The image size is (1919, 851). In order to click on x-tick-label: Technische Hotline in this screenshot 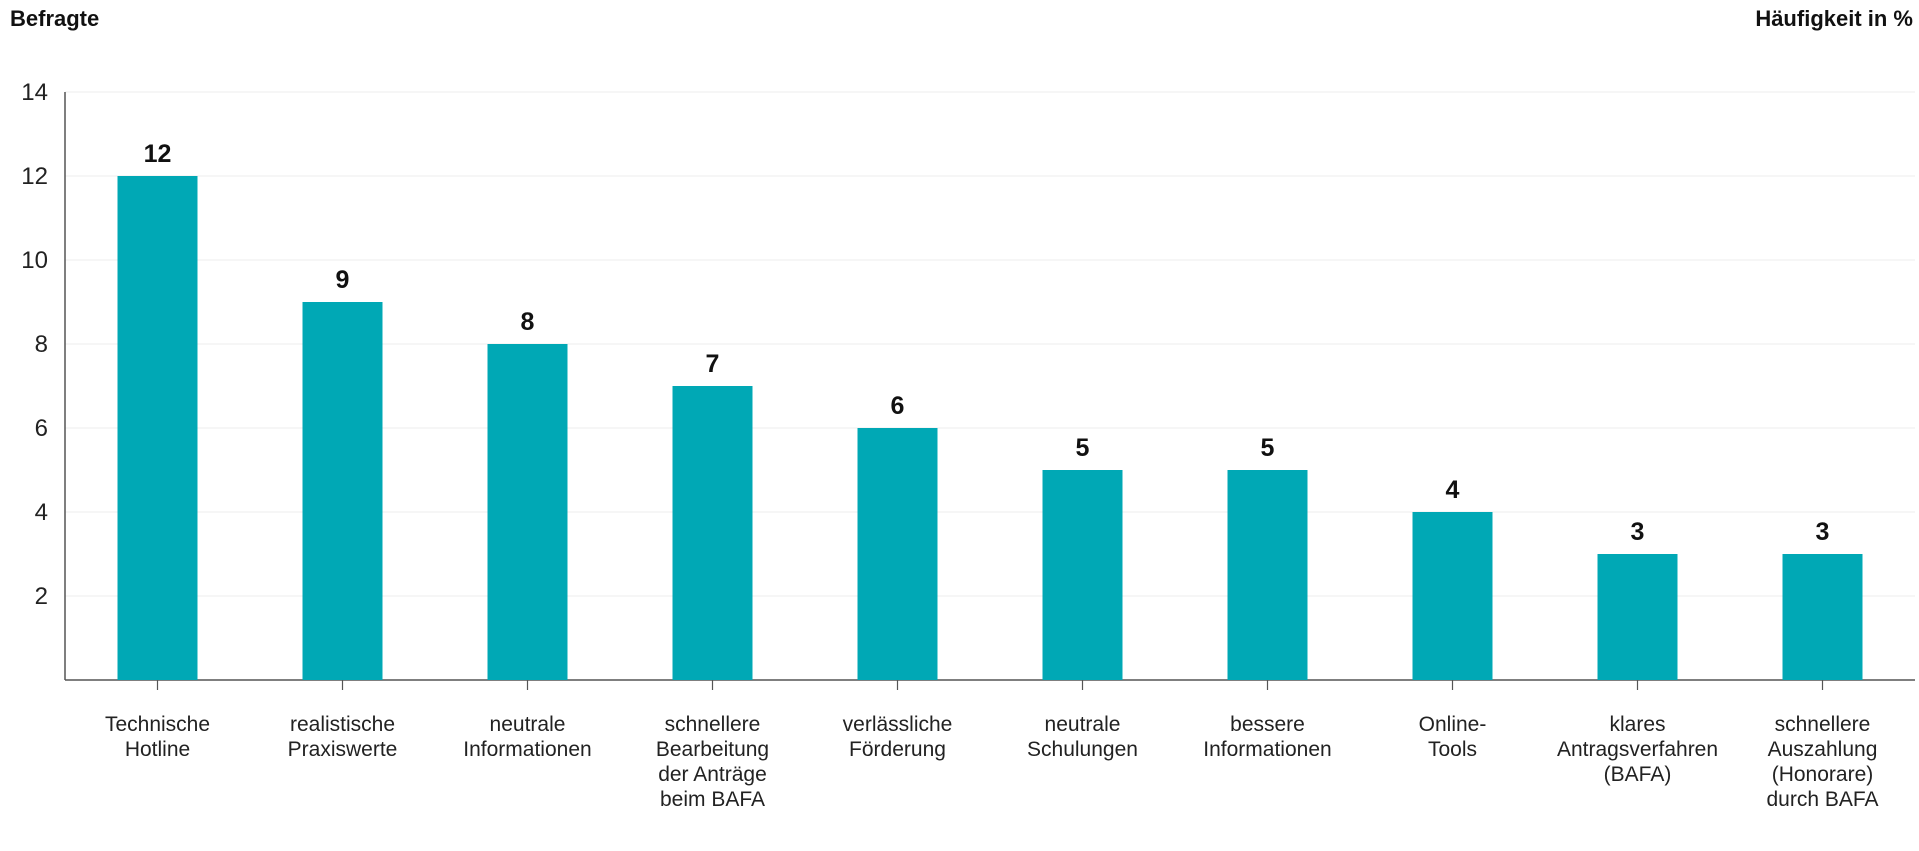, I will do `click(157, 737)`.